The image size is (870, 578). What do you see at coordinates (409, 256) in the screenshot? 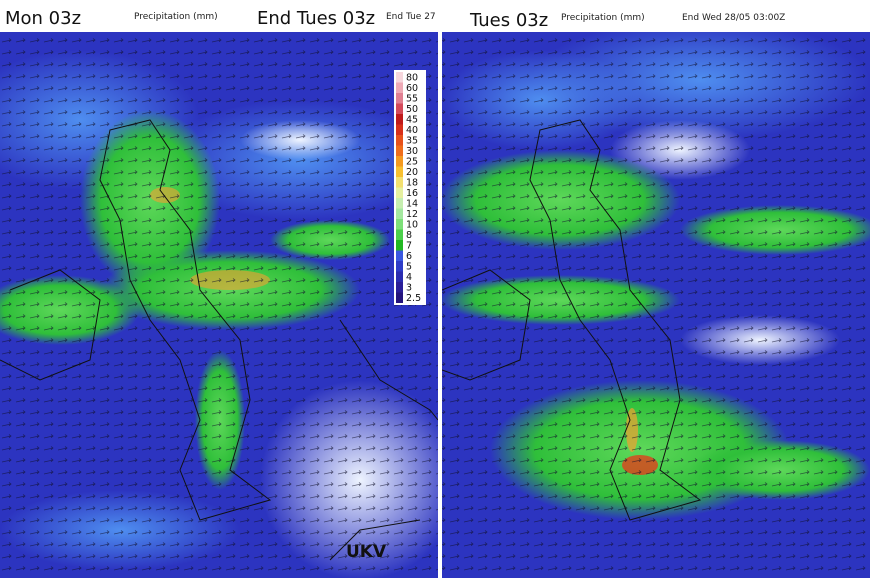
I see `legend-label: 6` at bounding box center [409, 256].